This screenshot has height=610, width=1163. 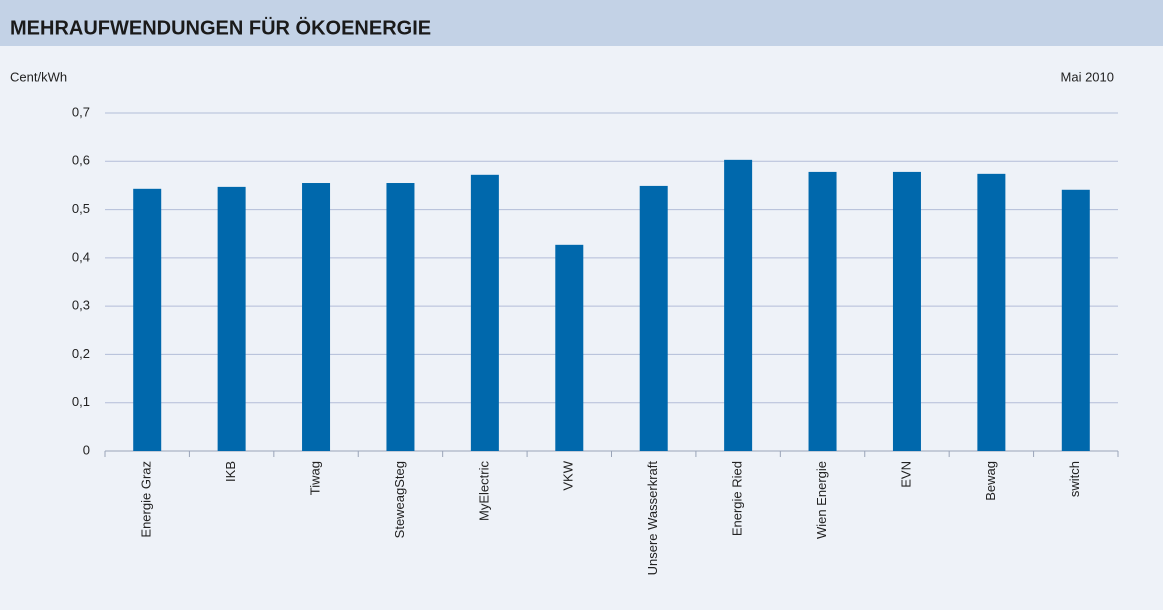 What do you see at coordinates (81, 111) in the screenshot?
I see `y-tick-label: 0,7` at bounding box center [81, 111].